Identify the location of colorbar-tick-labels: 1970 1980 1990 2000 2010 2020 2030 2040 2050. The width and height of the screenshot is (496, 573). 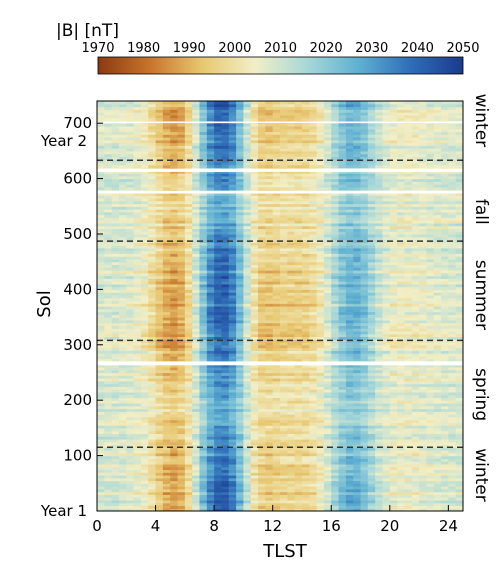
(280, 48).